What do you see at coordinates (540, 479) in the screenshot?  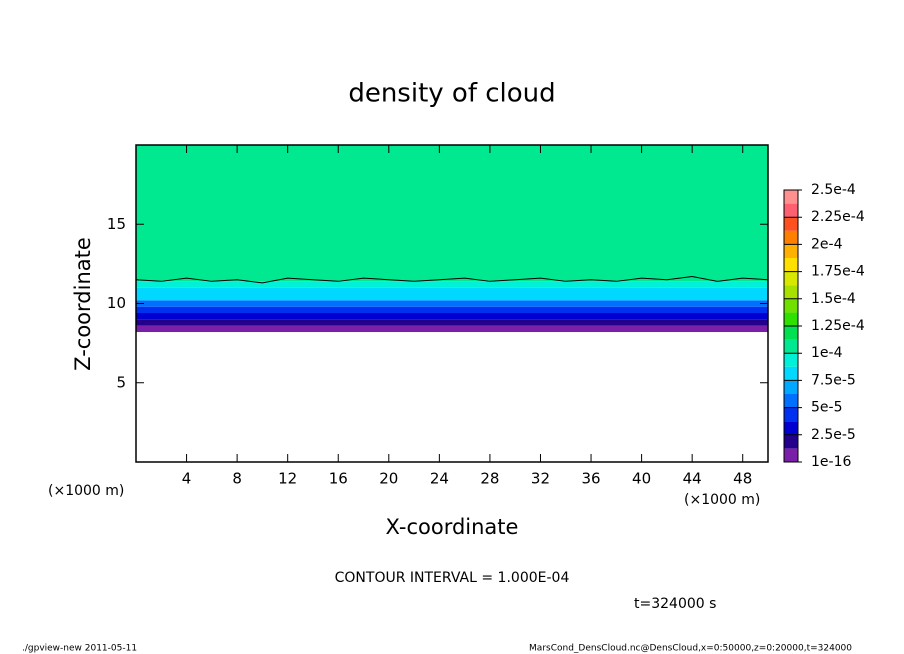 I see `x-tick-label: 32` at bounding box center [540, 479].